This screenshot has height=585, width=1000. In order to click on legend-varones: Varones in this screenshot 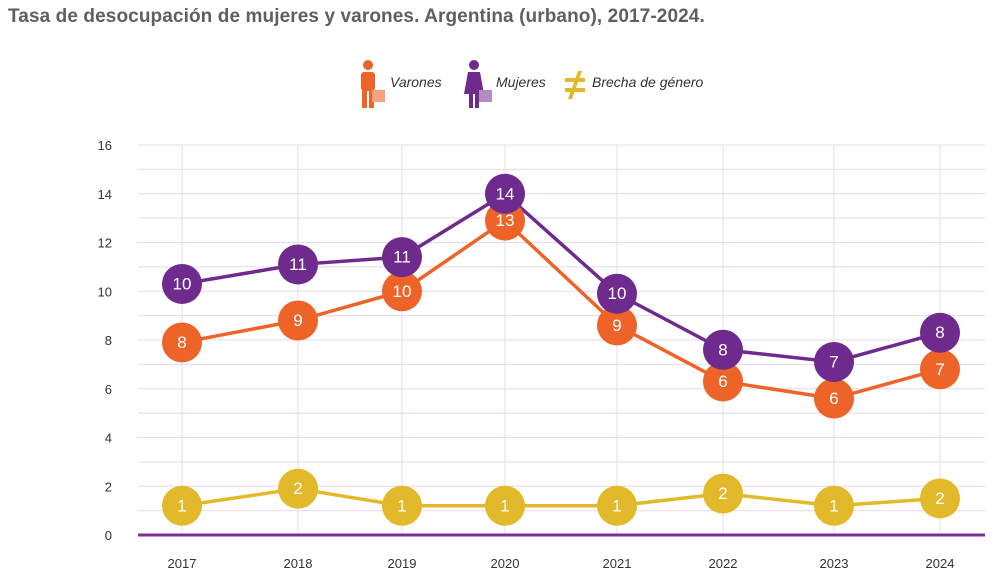, I will do `click(416, 82)`.